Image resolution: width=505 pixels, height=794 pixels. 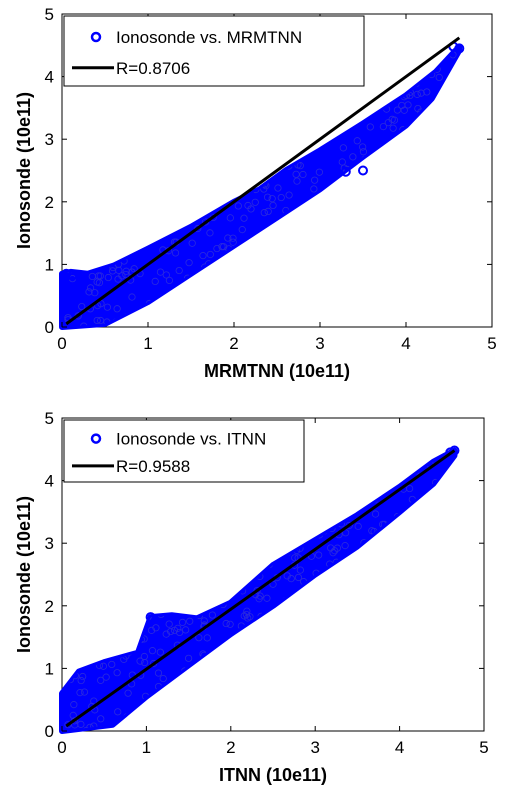 What do you see at coordinates (153, 466) in the screenshot?
I see `legend-label-line: R=0.9588` at bounding box center [153, 466].